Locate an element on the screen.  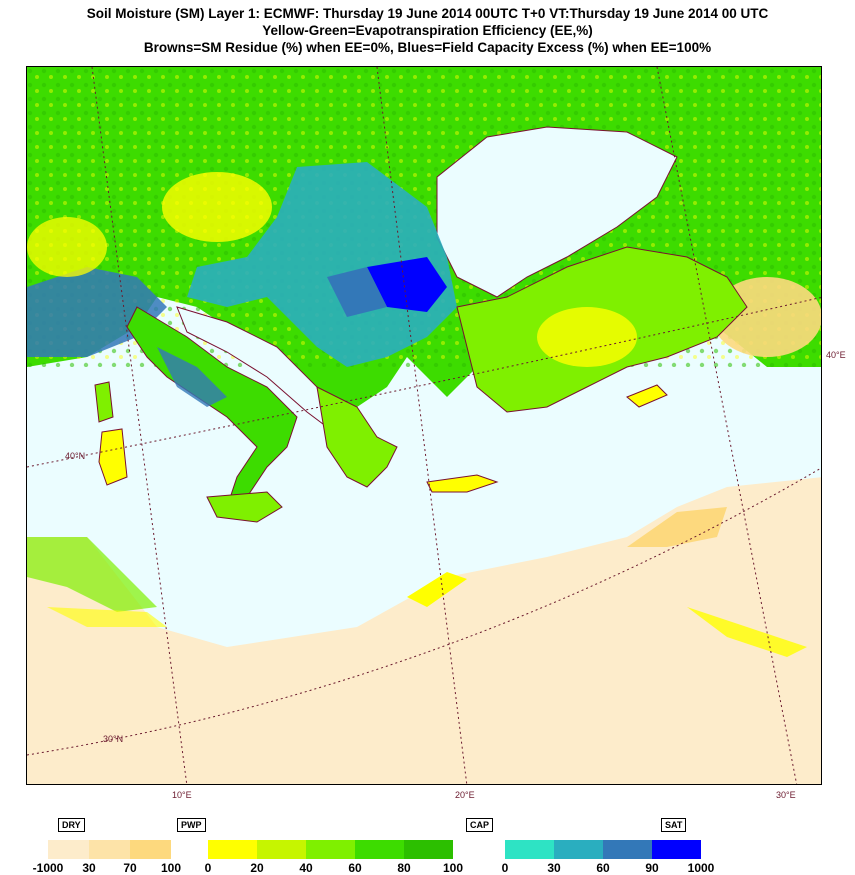
legend-label-green-4: 80 is located at coordinates (404, 868).